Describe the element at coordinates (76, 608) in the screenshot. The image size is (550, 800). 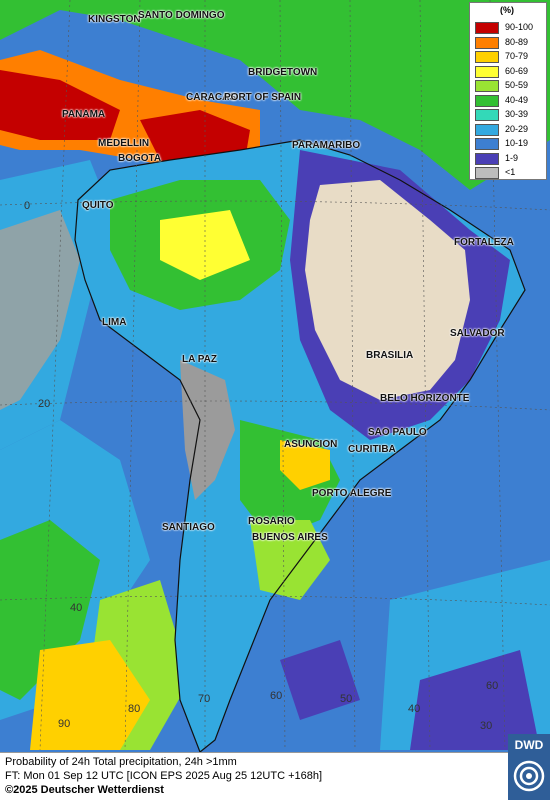
I see `latitude-label: 40` at that location.